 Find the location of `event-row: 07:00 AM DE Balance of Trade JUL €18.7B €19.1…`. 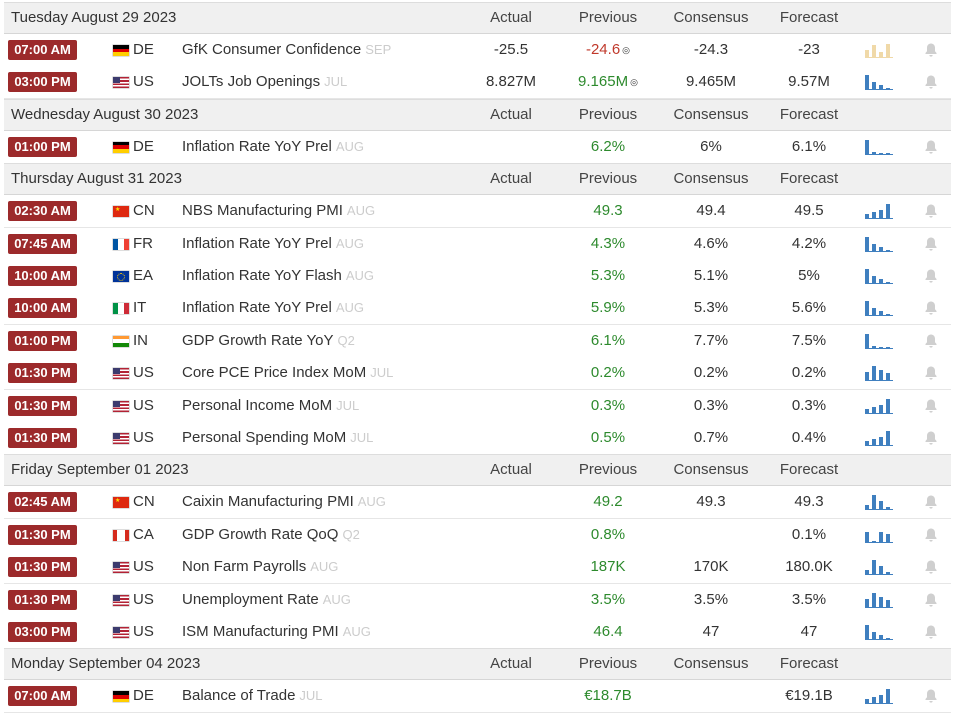

event-row: 07:00 AM DE Balance of Trade JUL €18.7B €19.1… is located at coordinates (477, 697).